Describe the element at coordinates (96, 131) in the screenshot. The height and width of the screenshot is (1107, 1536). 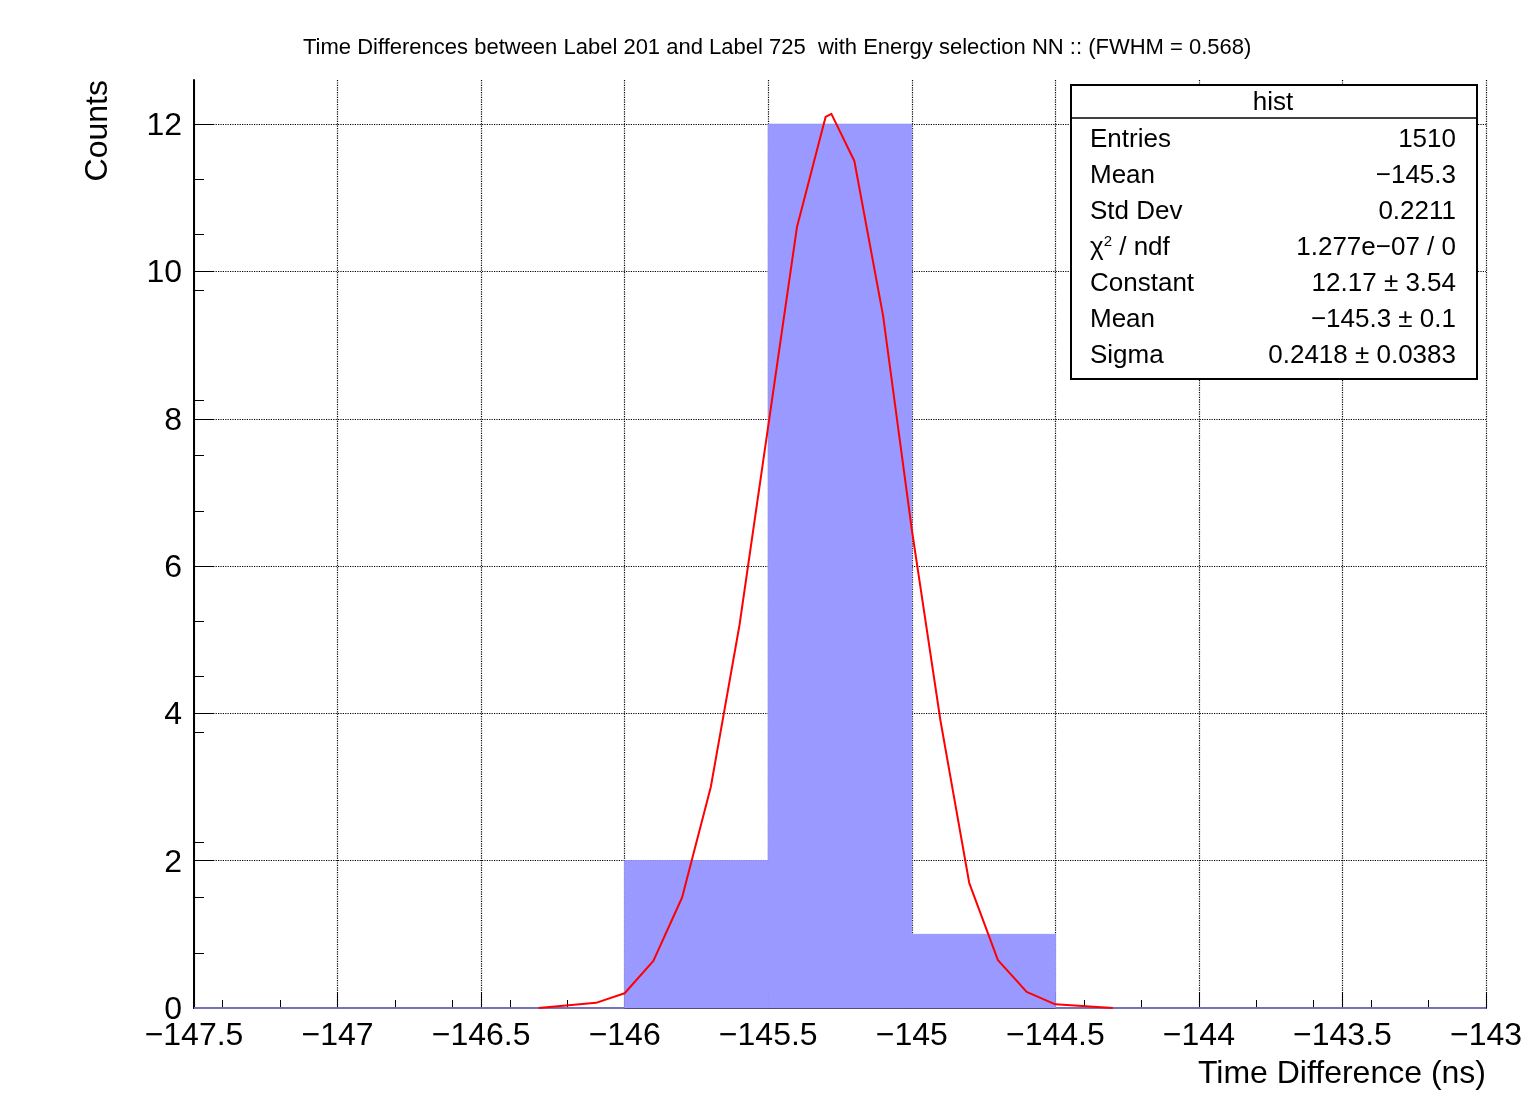
I see `y-axis-title: Counts` at that location.